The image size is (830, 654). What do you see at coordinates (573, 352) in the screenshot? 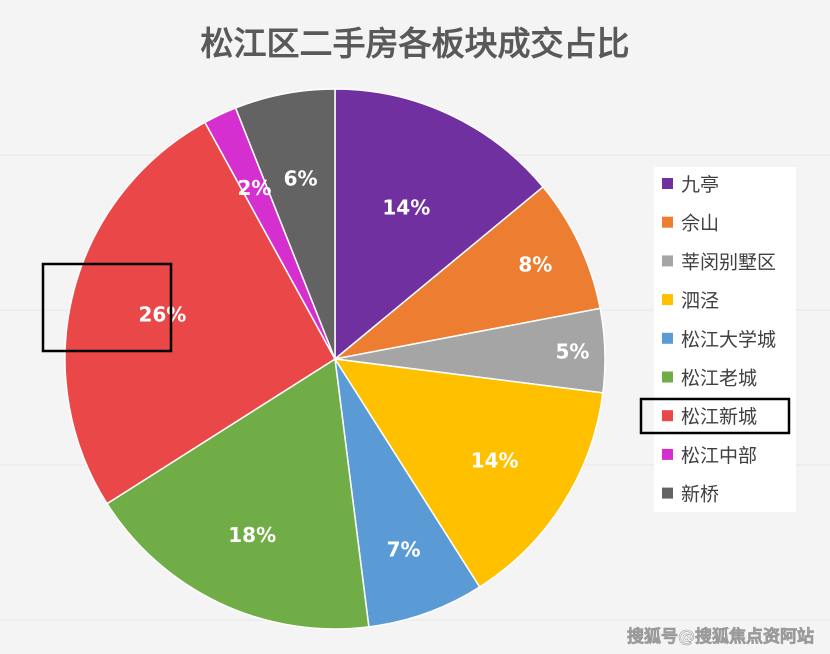
I see `pie-data-label-3: 5%` at bounding box center [573, 352].